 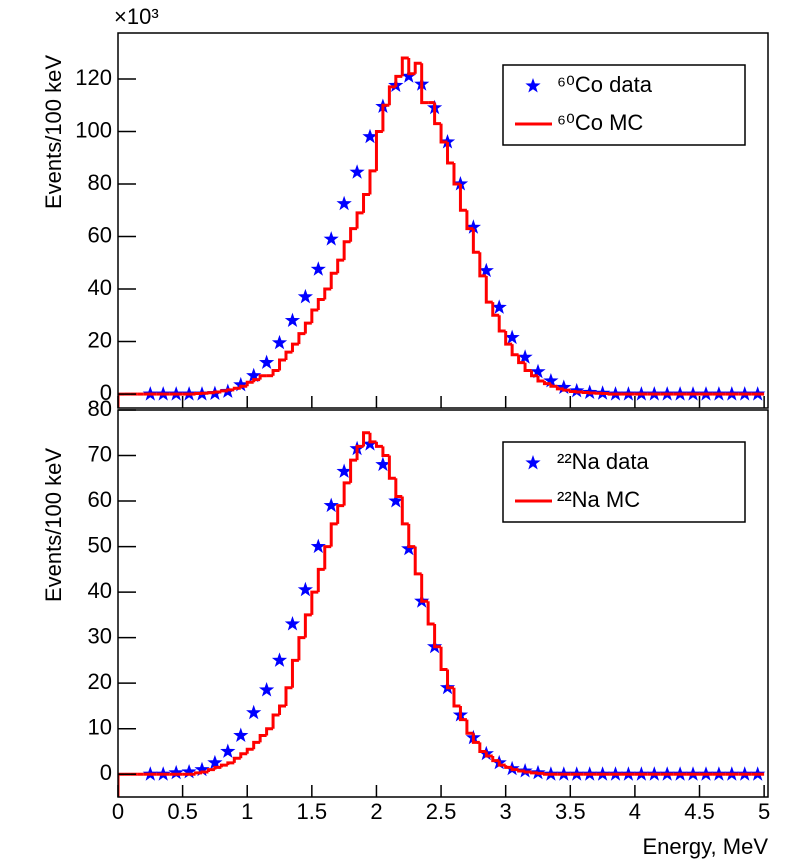 What do you see at coordinates (100, 635) in the screenshot?
I see `y-tick-label: 30` at bounding box center [100, 635].